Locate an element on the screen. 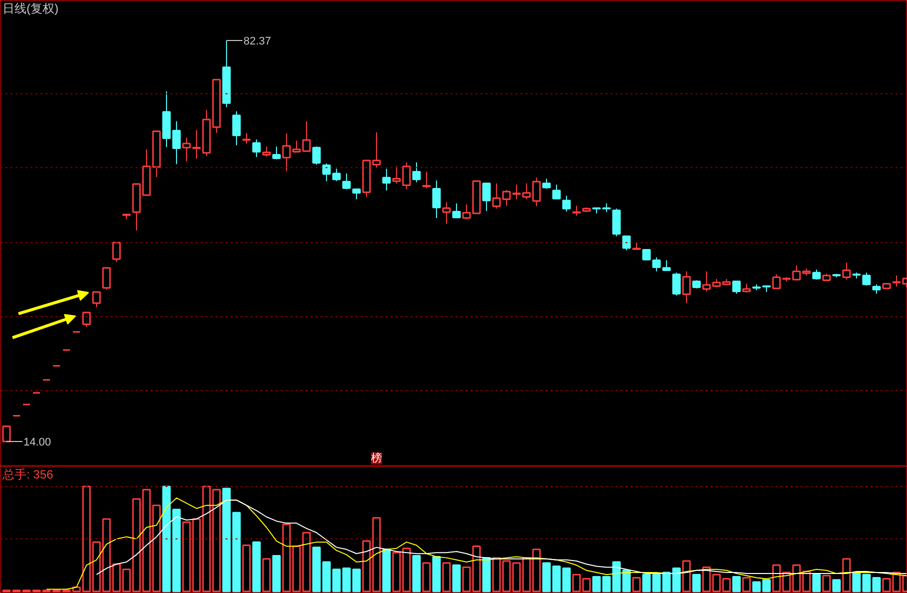  chart-title: 总手: 356 is located at coordinates (28, 475).